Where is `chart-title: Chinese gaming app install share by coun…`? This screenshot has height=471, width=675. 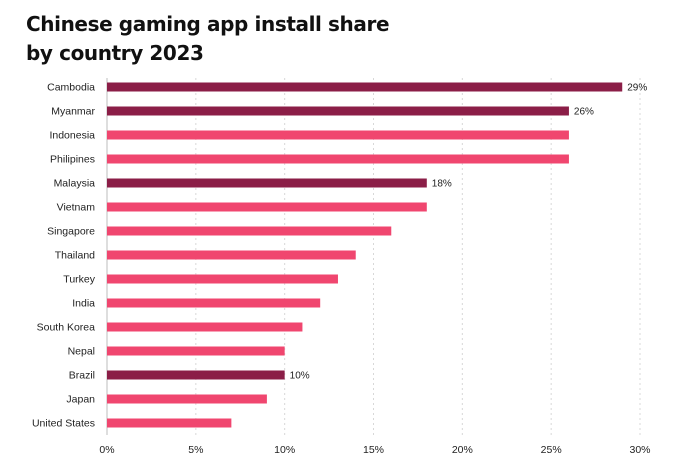
chart-title: Chinese gaming app install share by coun… is located at coordinates (326, 39).